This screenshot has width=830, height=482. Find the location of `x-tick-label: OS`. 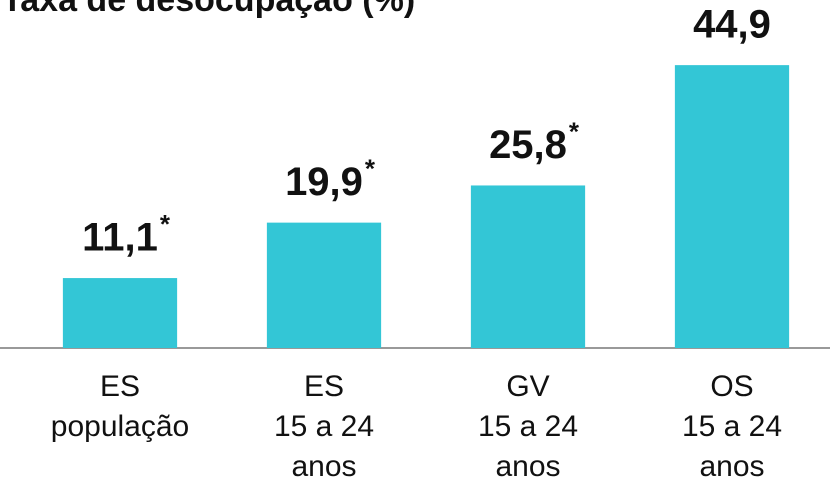

x-tick-label: OS is located at coordinates (731, 386).